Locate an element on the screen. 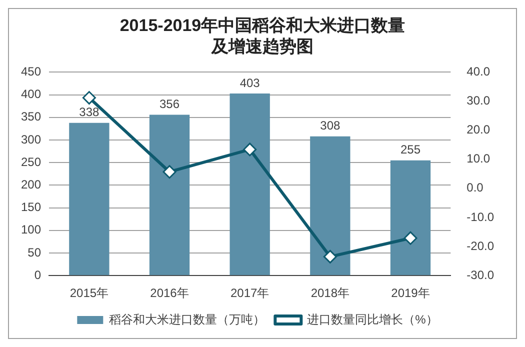 The width and height of the screenshot is (525, 347). y-tick-label: 350 is located at coordinates (31, 117).